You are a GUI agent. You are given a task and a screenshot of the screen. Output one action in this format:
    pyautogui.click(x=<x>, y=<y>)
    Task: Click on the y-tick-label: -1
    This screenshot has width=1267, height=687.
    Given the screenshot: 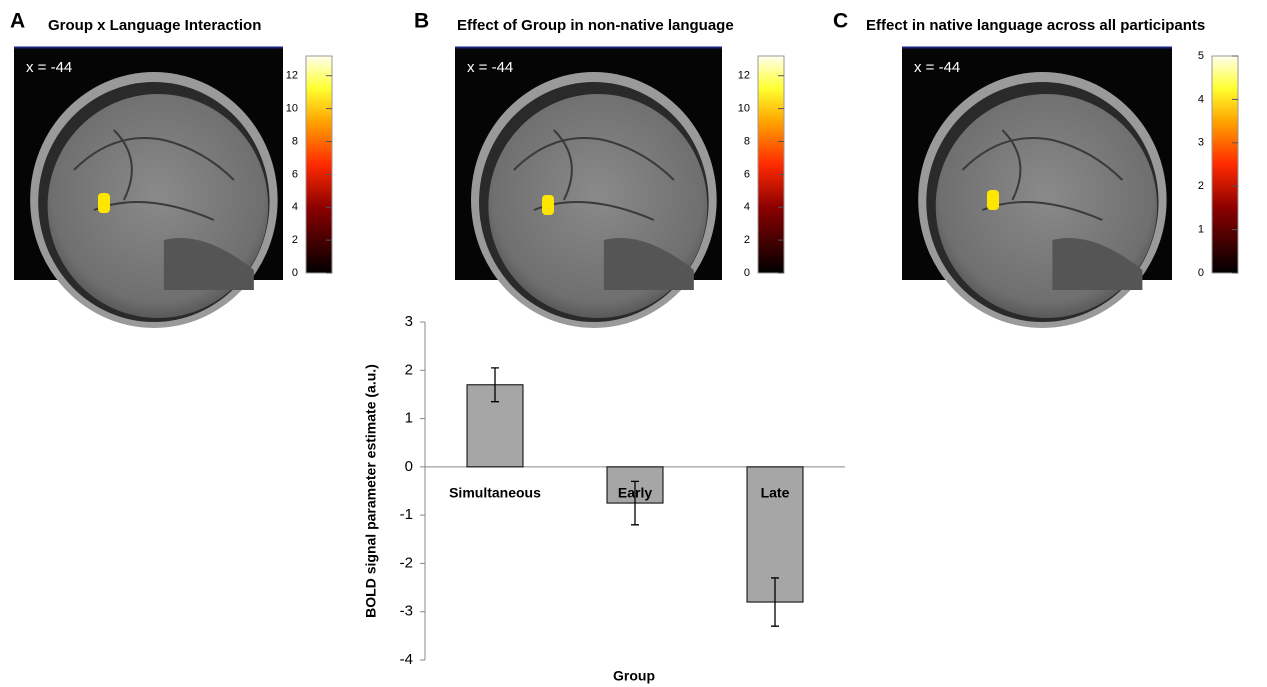 What is the action you would take?
    pyautogui.click(x=406, y=514)
    